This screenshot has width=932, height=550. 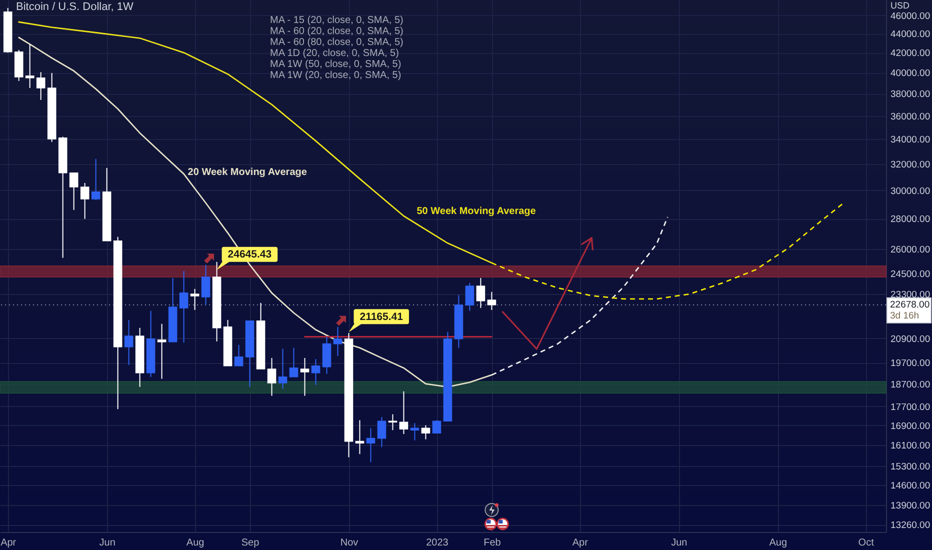 I want to click on x-tick-label: Oct, so click(x=866, y=543).